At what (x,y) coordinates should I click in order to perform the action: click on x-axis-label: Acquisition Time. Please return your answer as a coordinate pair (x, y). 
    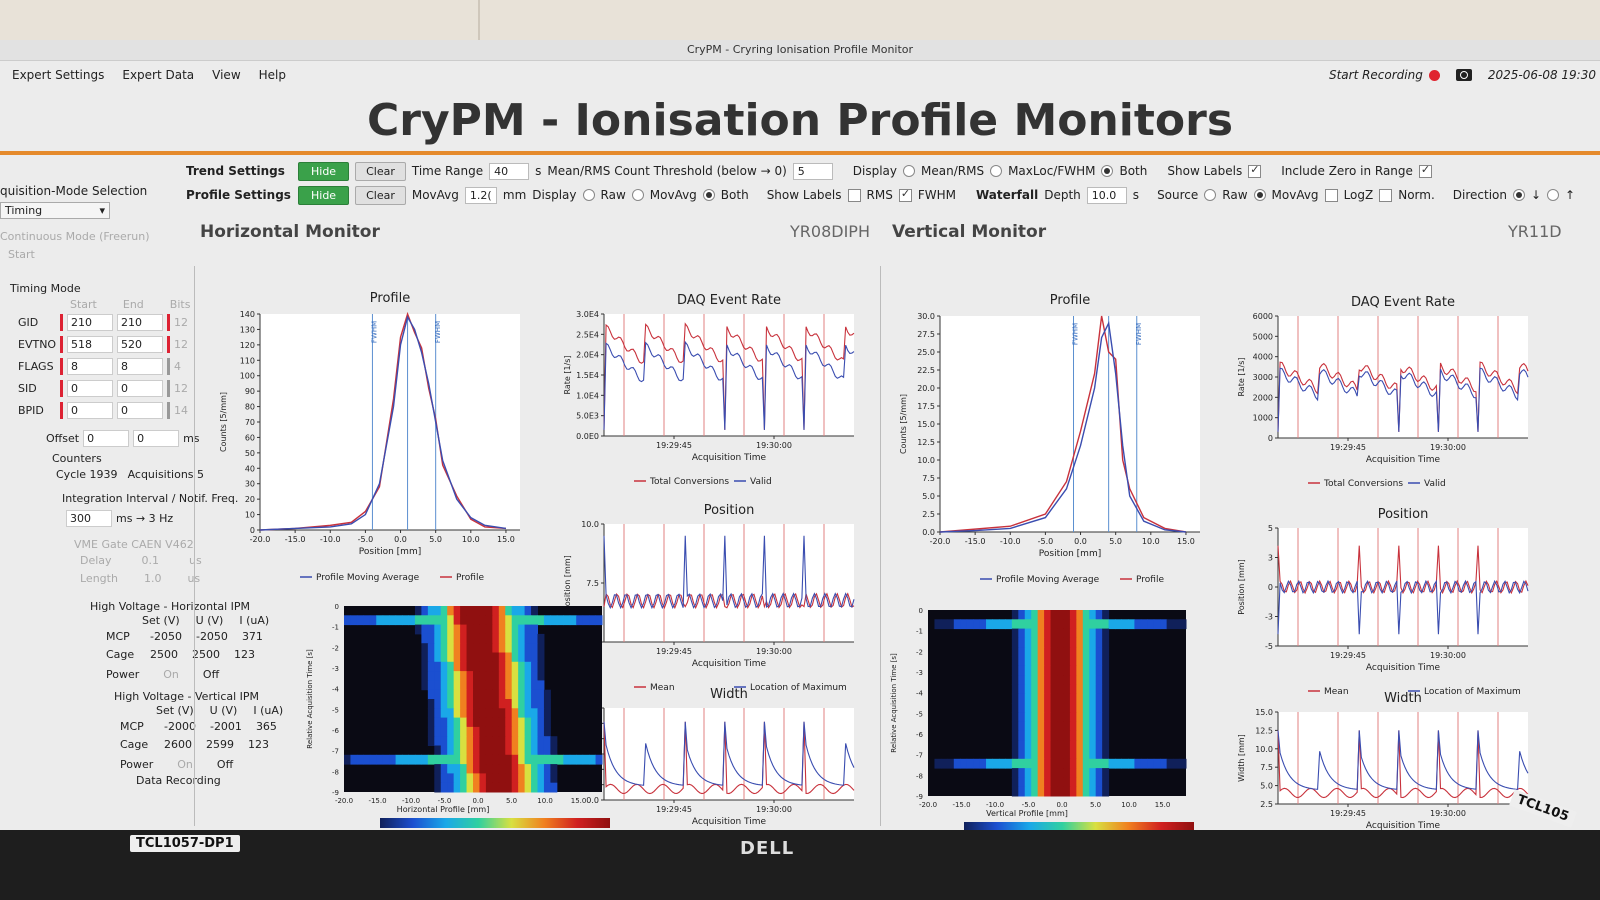
    Looking at the image, I should click on (1403, 460).